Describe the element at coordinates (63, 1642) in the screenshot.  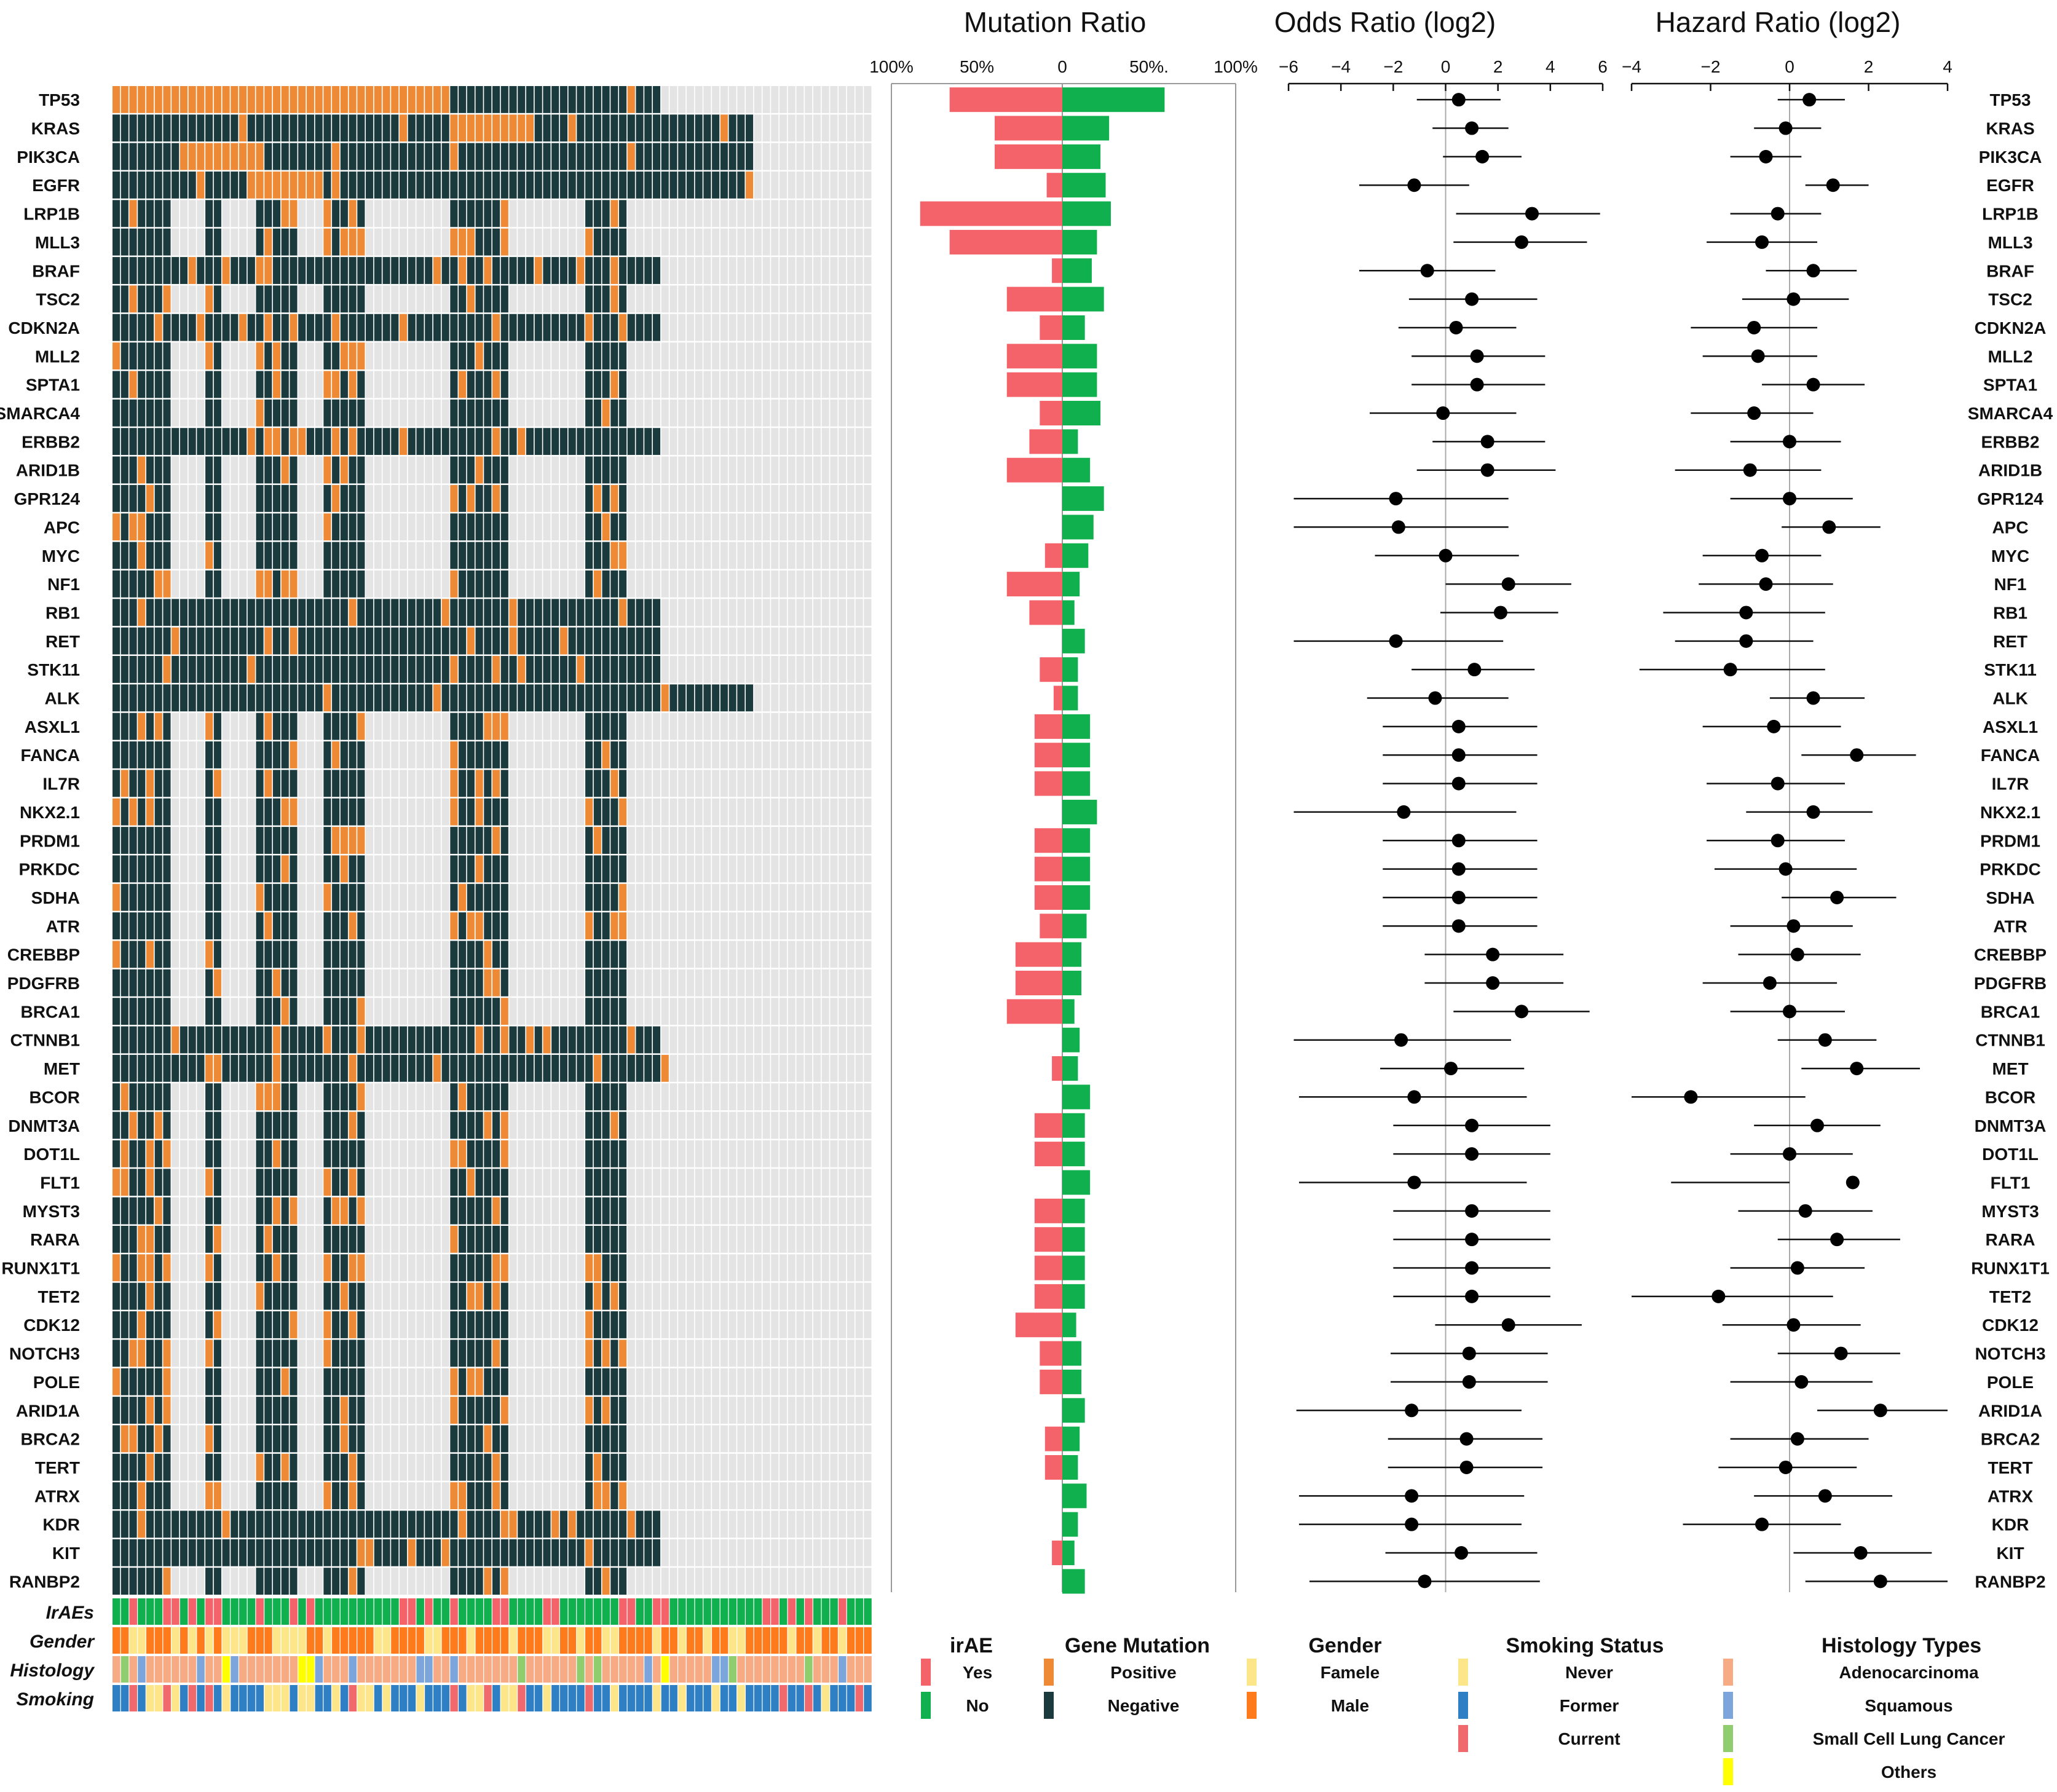
I see `track-label: Gender` at that location.